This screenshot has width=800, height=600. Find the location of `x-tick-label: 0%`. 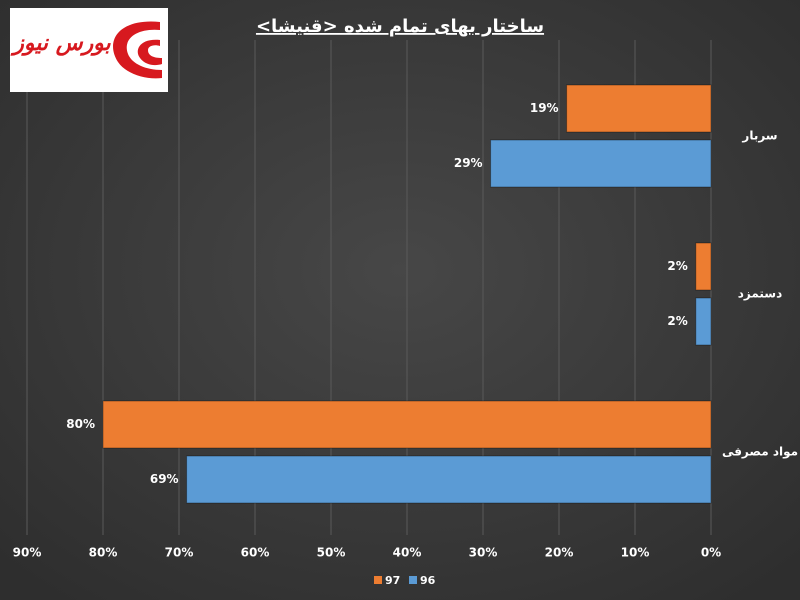

x-tick-label: 0% is located at coordinates (711, 553).